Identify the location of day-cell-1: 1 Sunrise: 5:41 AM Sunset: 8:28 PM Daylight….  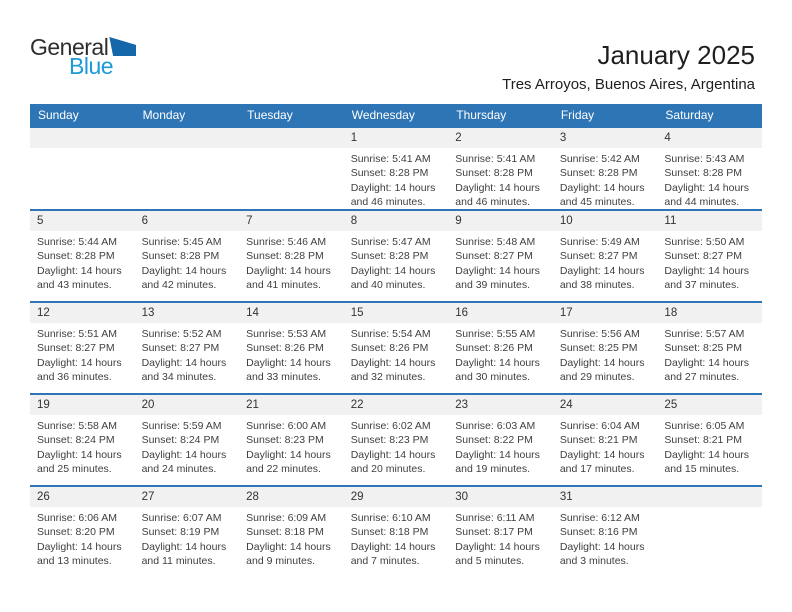
(396, 168).